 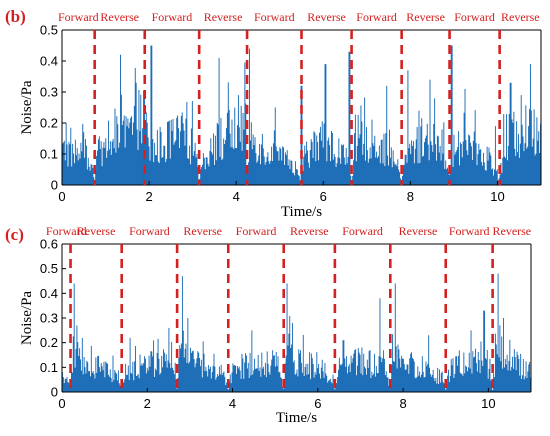 What do you see at coordinates (14, 234) in the screenshot?
I see `panel-letter: (c)` at bounding box center [14, 234].